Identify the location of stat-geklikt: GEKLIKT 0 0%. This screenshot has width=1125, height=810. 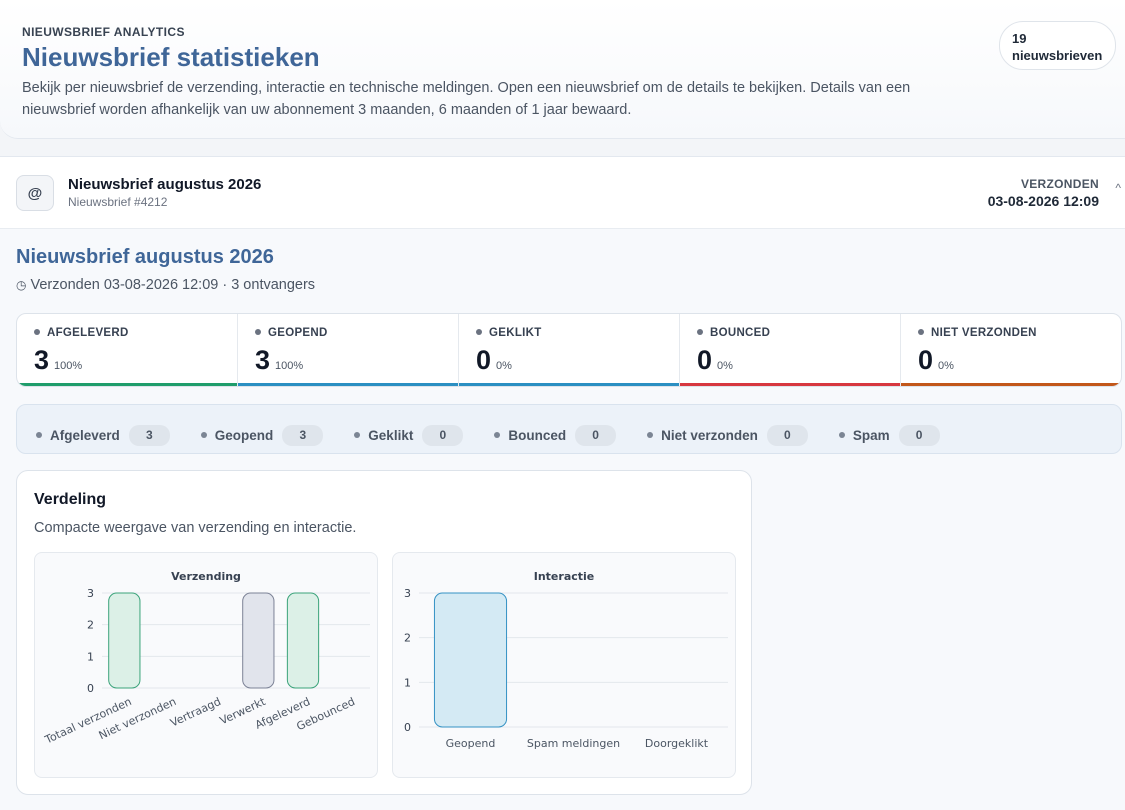
(569, 350).